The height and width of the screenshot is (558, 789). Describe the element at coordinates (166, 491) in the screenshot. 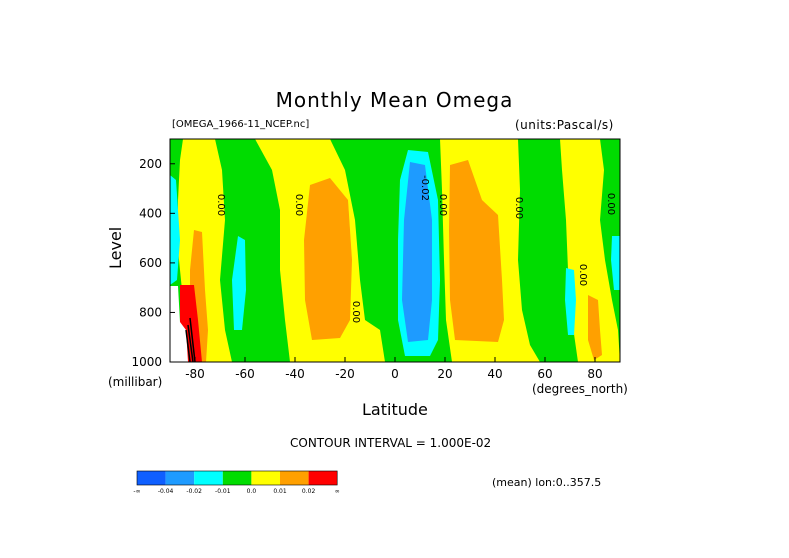

I see `colorbar-label: -0.04` at that location.